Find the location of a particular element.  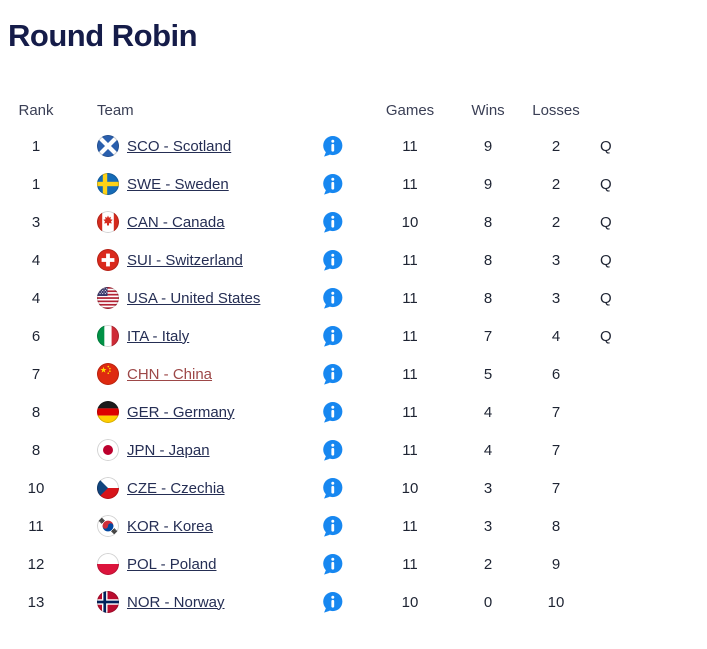

header-games: Games is located at coordinates (410, 110).